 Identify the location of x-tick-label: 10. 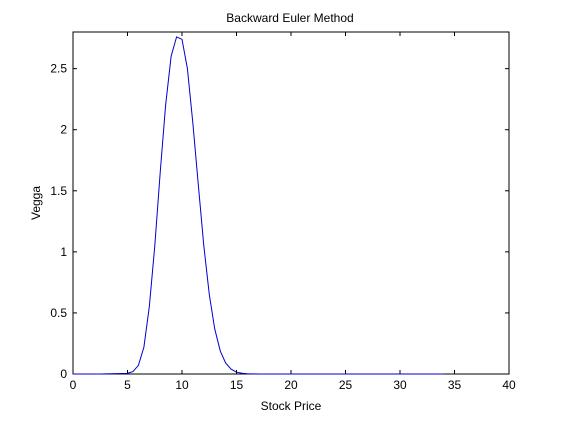
(182, 385).